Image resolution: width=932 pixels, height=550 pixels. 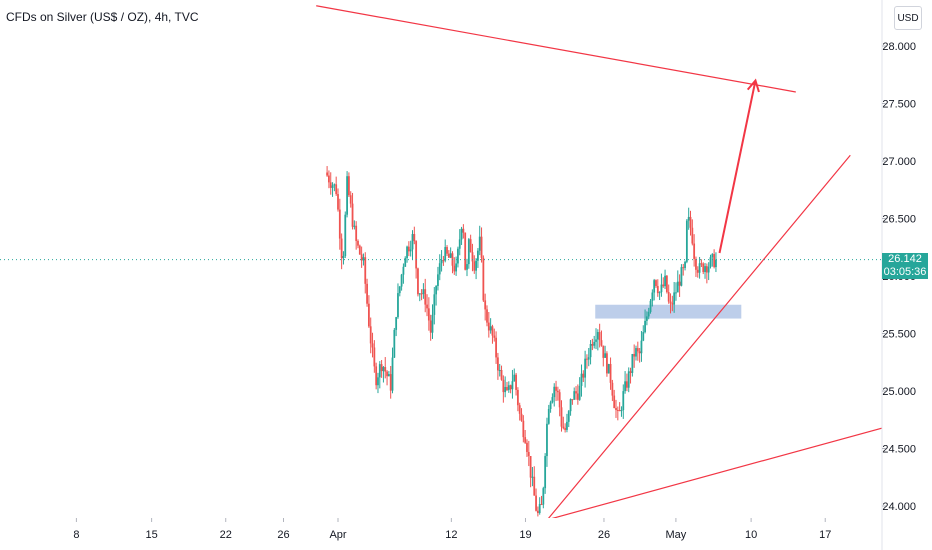 What do you see at coordinates (715, 473) in the screenshot?
I see `lower-support-line` at bounding box center [715, 473].